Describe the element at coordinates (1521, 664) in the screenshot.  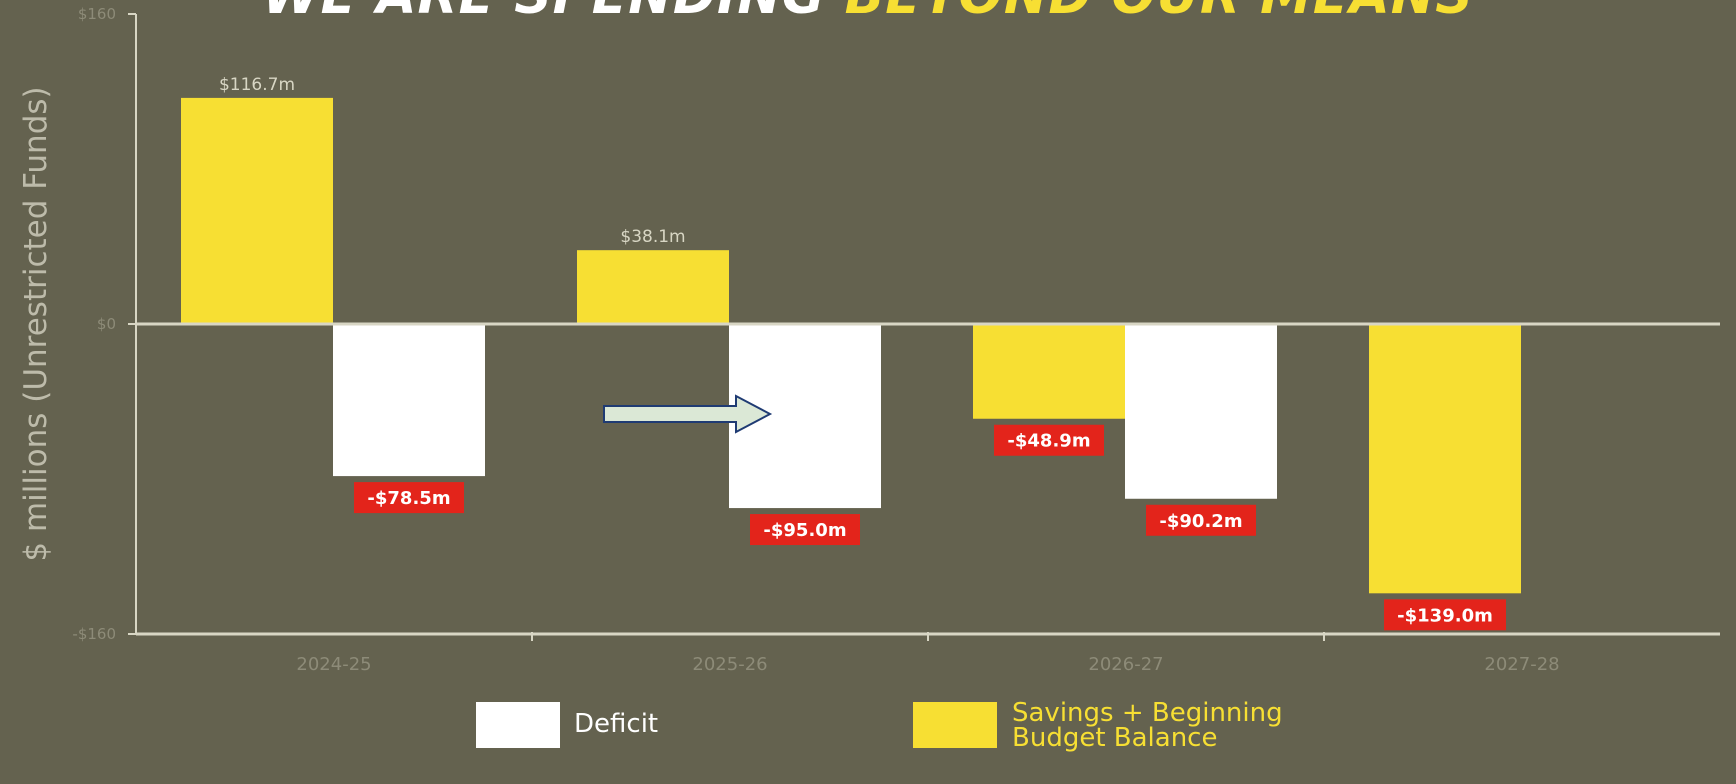
I see `x-tick-label: 2027-28` at that location.